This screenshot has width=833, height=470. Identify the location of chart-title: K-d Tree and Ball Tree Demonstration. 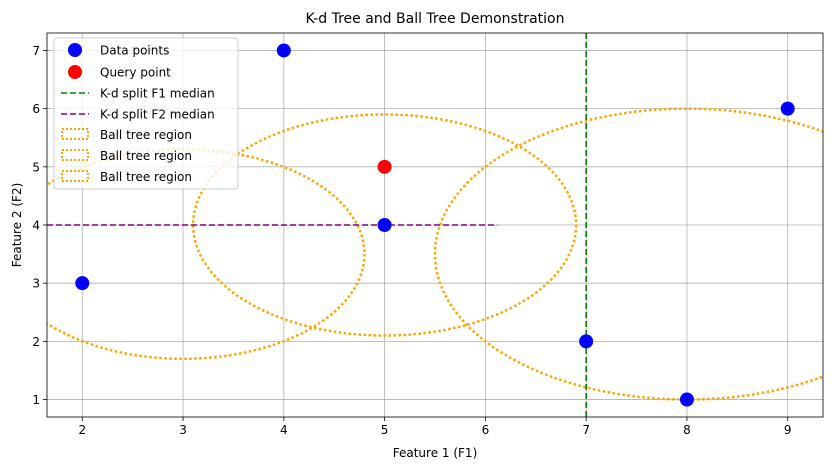
(435, 19).